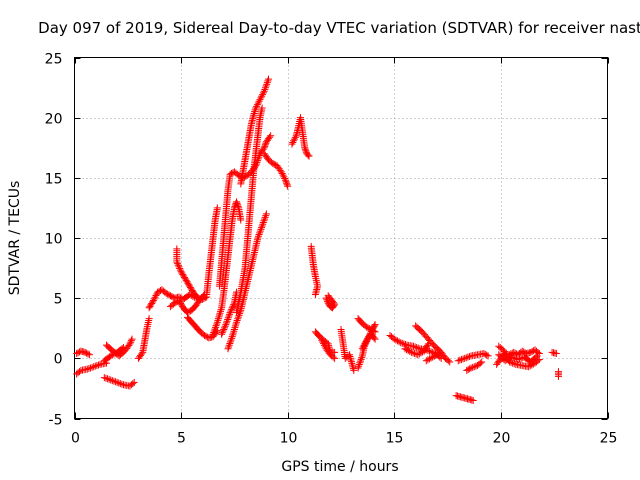  Describe the element at coordinates (54, 60) in the screenshot. I see `y-tick-label: 25` at that location.